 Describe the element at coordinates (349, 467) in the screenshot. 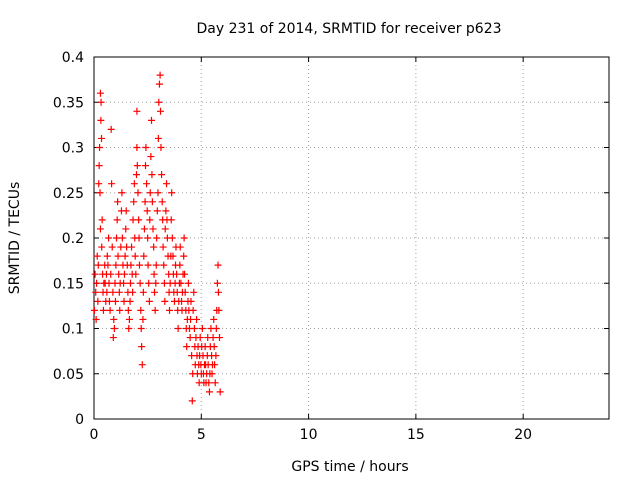

I see `x-axis-label: GPS time / hours` at that location.